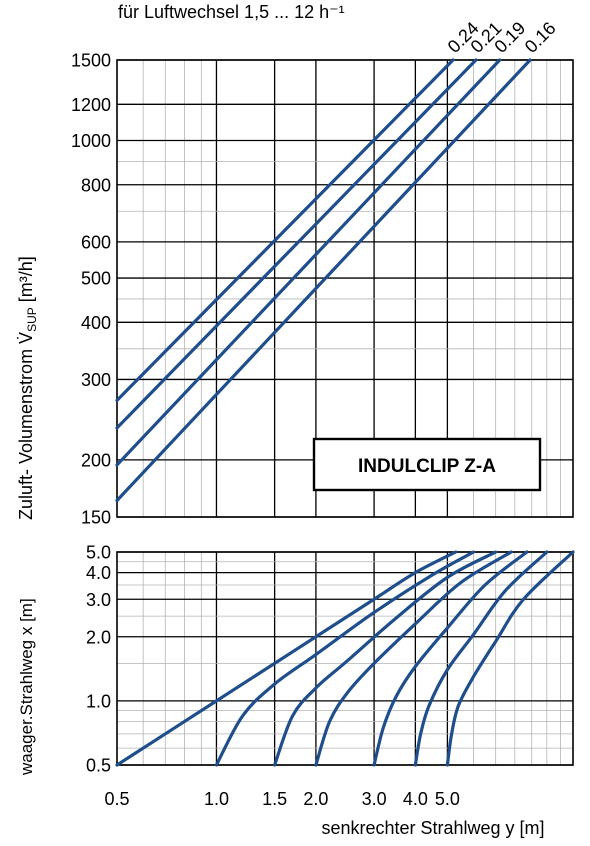 Image resolution: width=590 pixels, height=846 pixels. Describe the element at coordinates (315, 799) in the screenshot. I see `x-tick-label: 2.0` at that location.